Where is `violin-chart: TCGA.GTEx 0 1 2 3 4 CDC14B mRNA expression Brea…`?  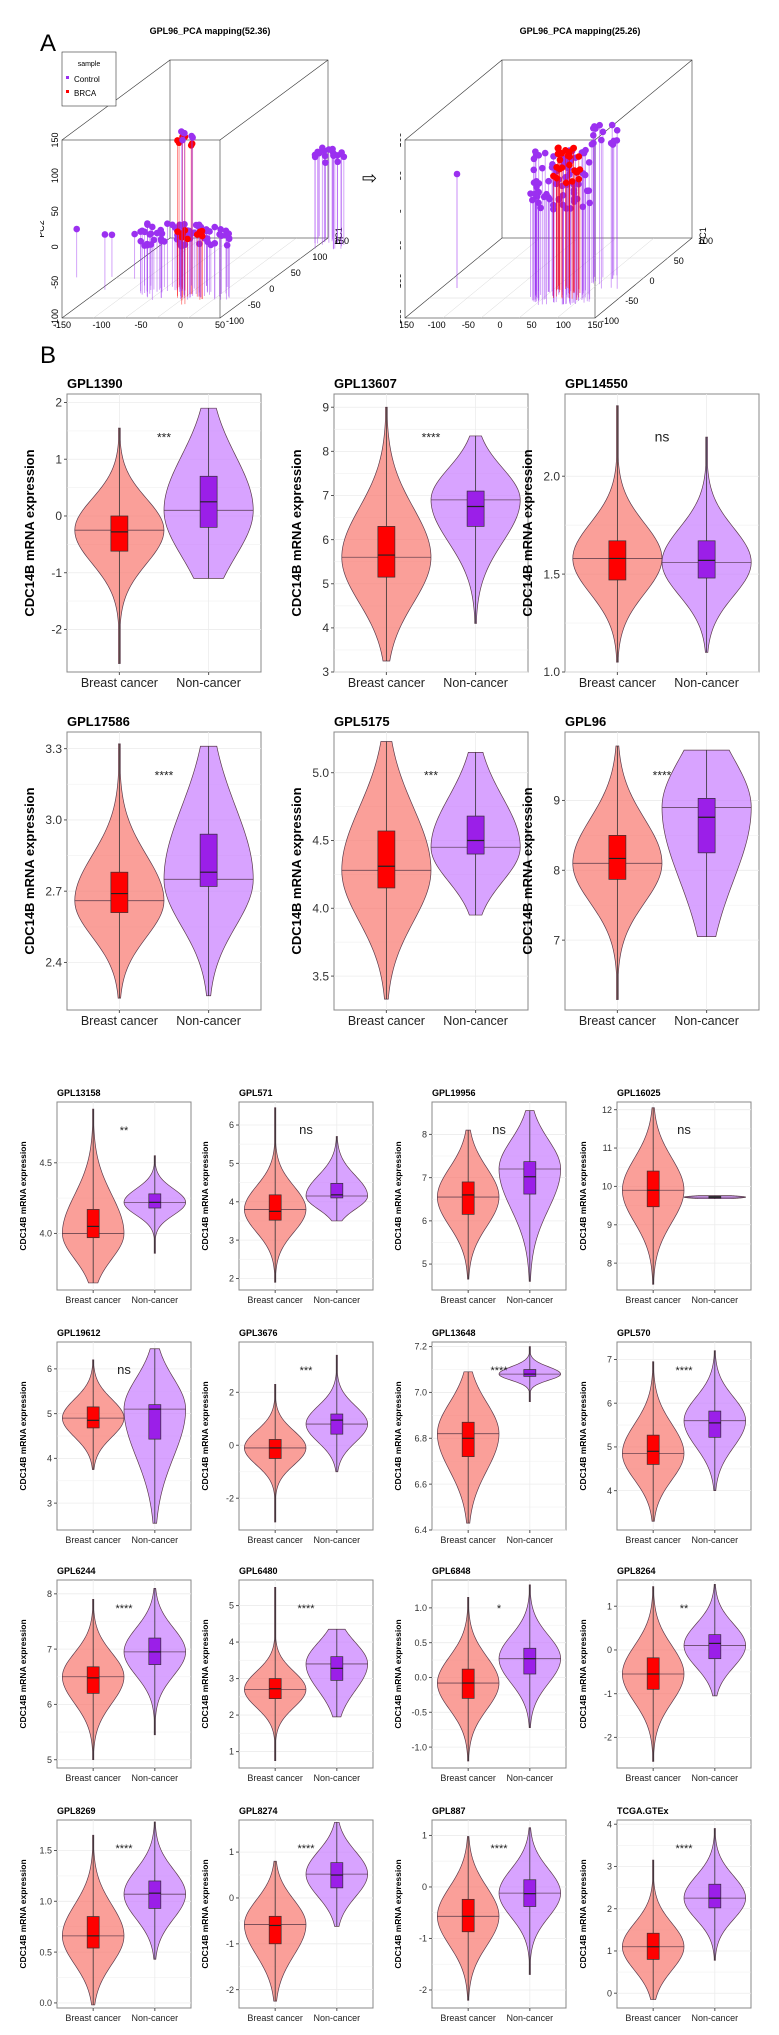
violin-chart: TCGA.GTEx 0 1 2 3 4 CDC14B mRNA expression Brea… is located at coordinates (662, 1915).